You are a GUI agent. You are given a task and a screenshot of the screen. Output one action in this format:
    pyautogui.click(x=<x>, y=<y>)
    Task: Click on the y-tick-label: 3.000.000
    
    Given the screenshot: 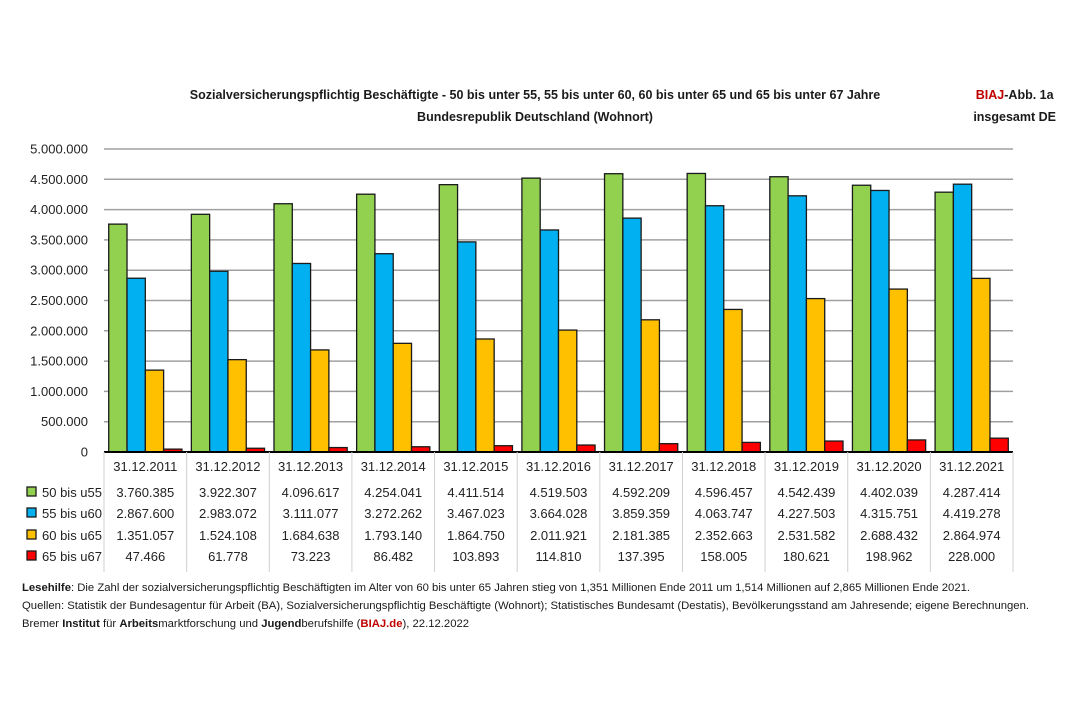 What is the action you would take?
    pyautogui.click(x=59, y=270)
    